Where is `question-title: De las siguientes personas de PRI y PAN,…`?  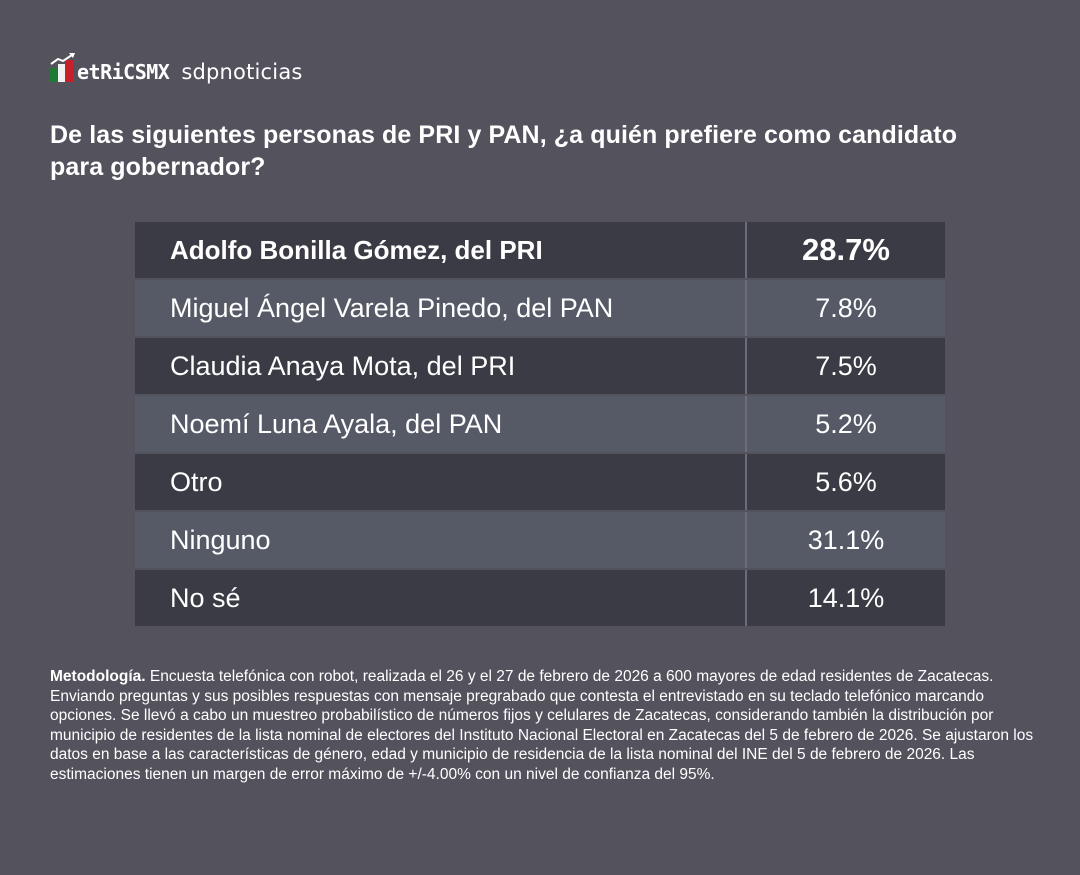
question-title: De las siguientes personas de PRI y PAN,… is located at coordinates (504, 151).